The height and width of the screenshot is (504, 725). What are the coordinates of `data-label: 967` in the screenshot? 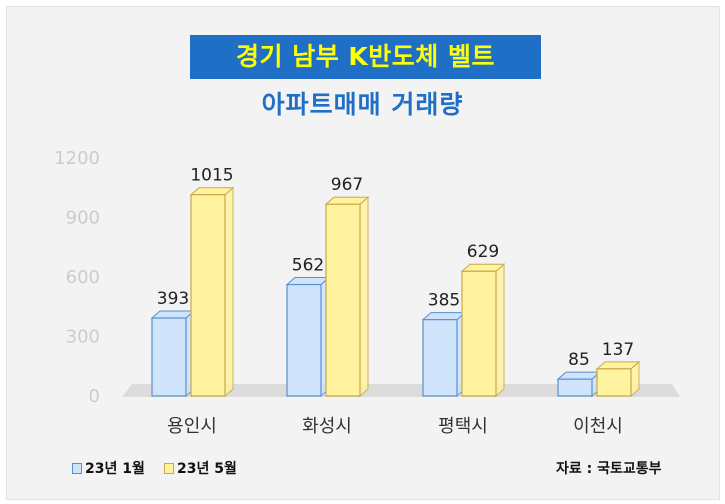 It's located at (347, 185).